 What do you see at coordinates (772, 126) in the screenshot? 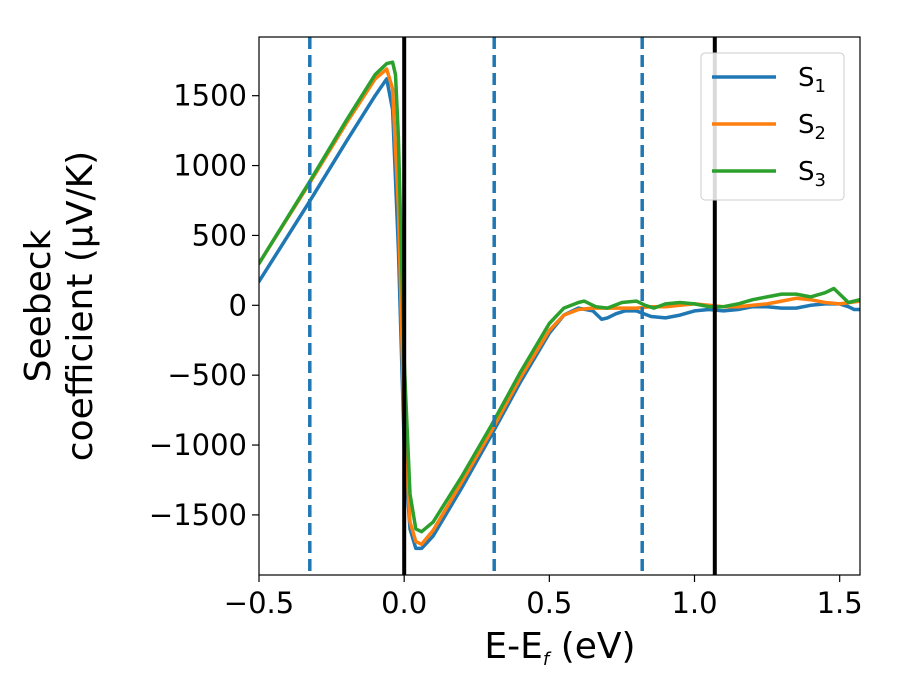
I see `legend-box` at bounding box center [772, 126].